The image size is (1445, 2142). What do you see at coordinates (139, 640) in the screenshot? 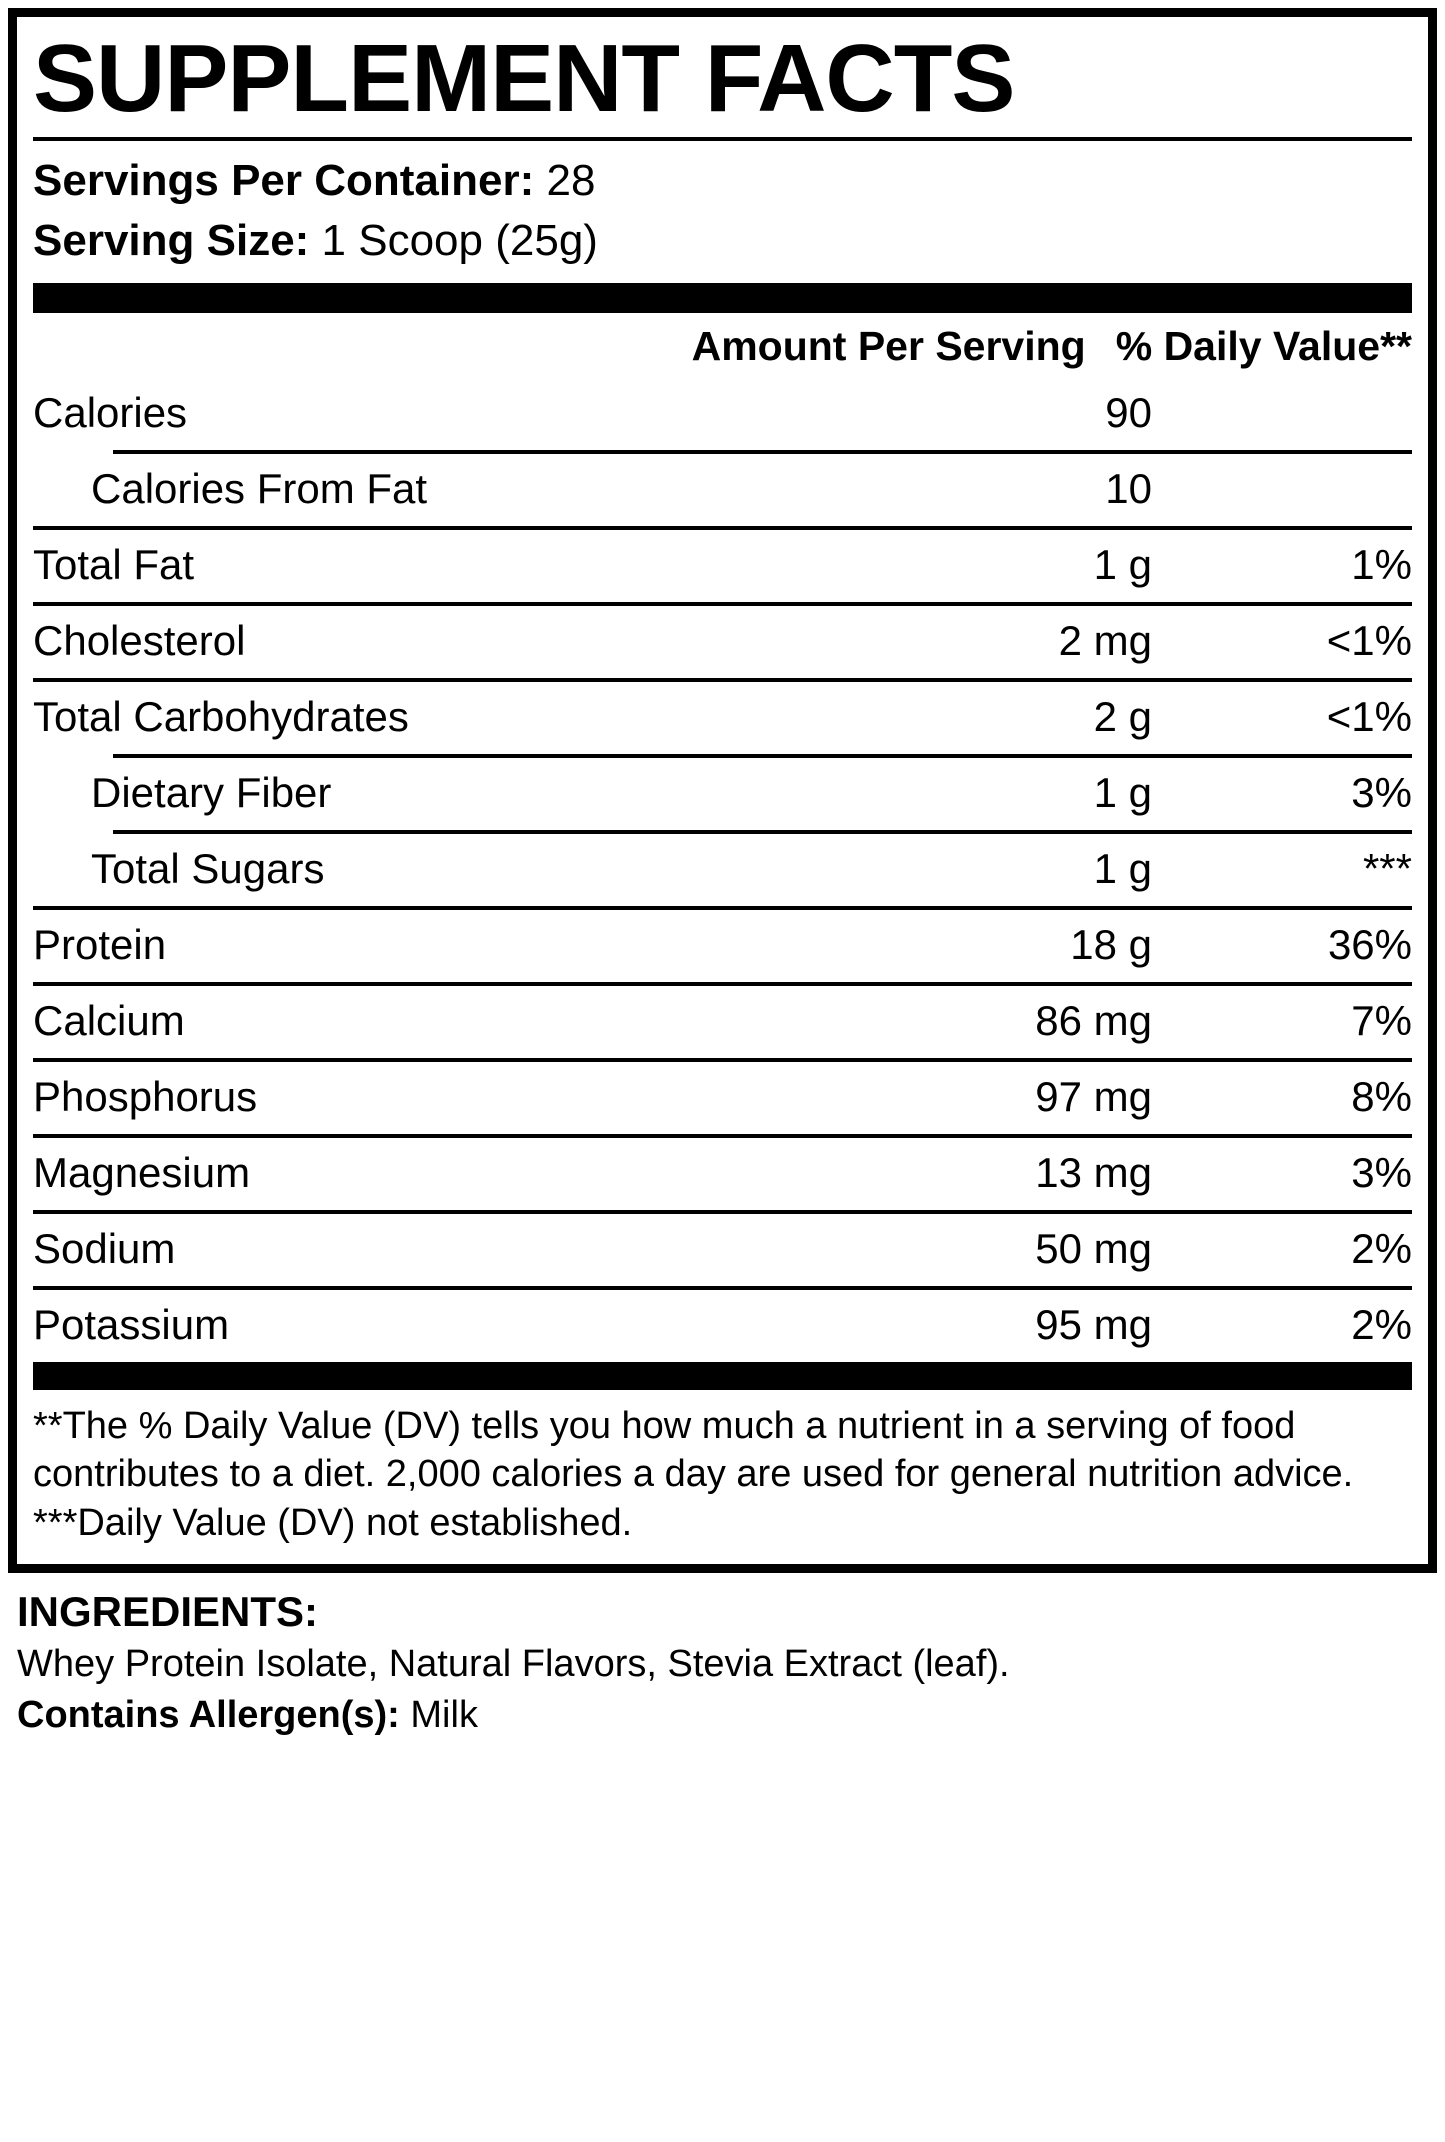
I see `nutrient-name: Cholesterol` at bounding box center [139, 640].